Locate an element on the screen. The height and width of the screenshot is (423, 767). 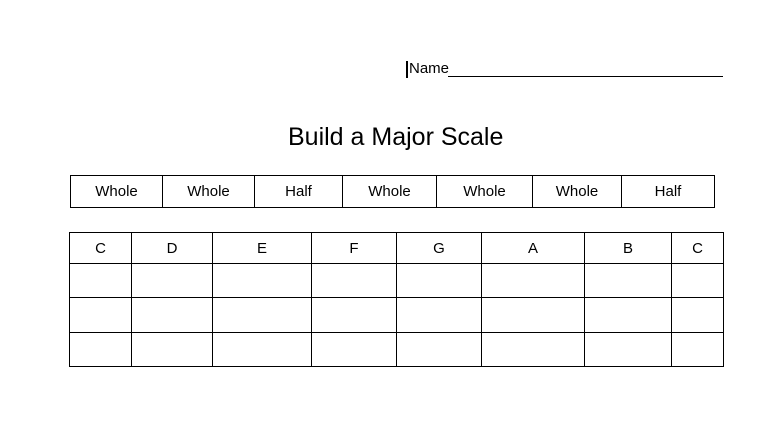
note-header-cell: A is located at coordinates (533, 248).